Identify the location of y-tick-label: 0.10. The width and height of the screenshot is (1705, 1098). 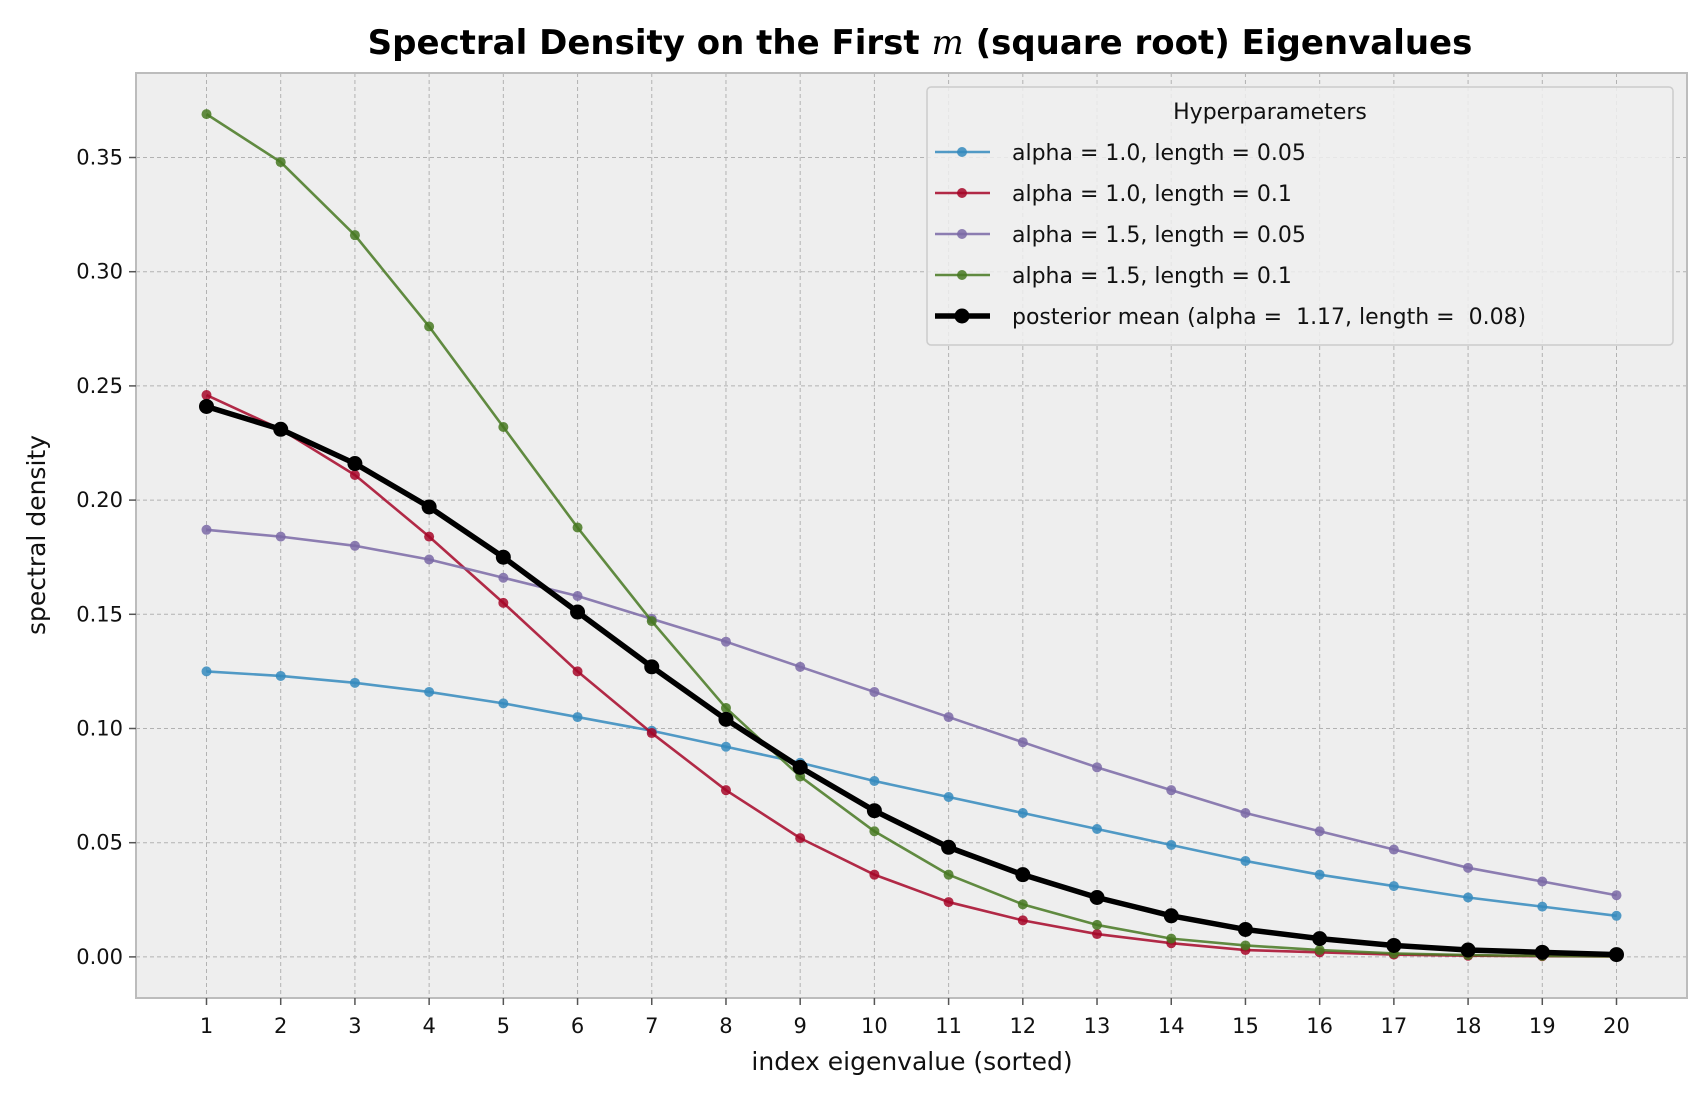
(99, 728).